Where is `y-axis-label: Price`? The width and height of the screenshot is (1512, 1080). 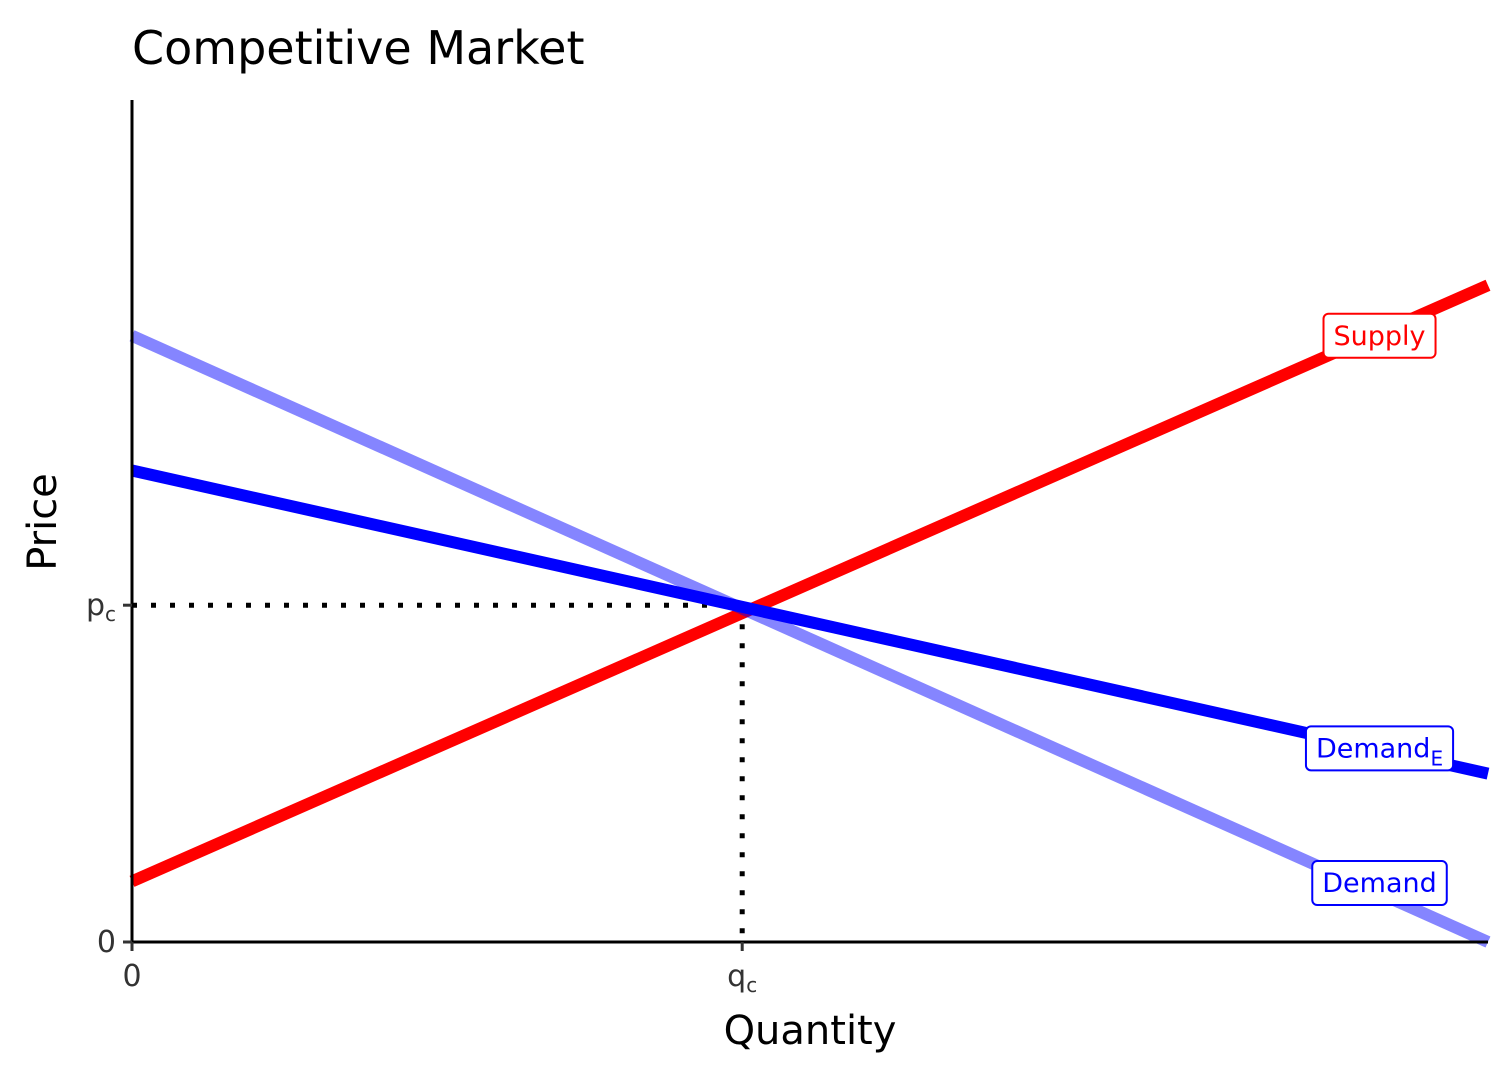 y-axis-label: Price is located at coordinates (43, 522).